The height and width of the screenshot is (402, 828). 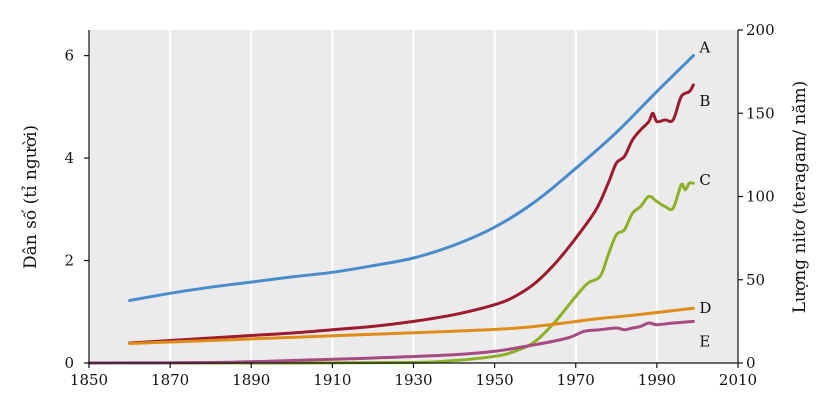 I want to click on y-left-tick-label: 6, so click(x=69, y=56).